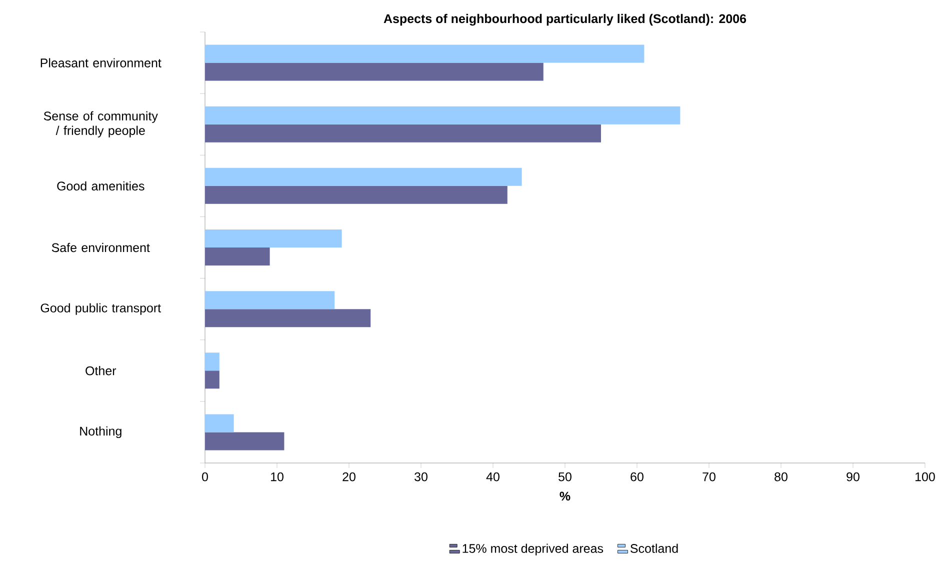 This screenshot has width=943, height=562. What do you see at coordinates (205, 477) in the screenshot?
I see `x-tick-label: 0` at bounding box center [205, 477].